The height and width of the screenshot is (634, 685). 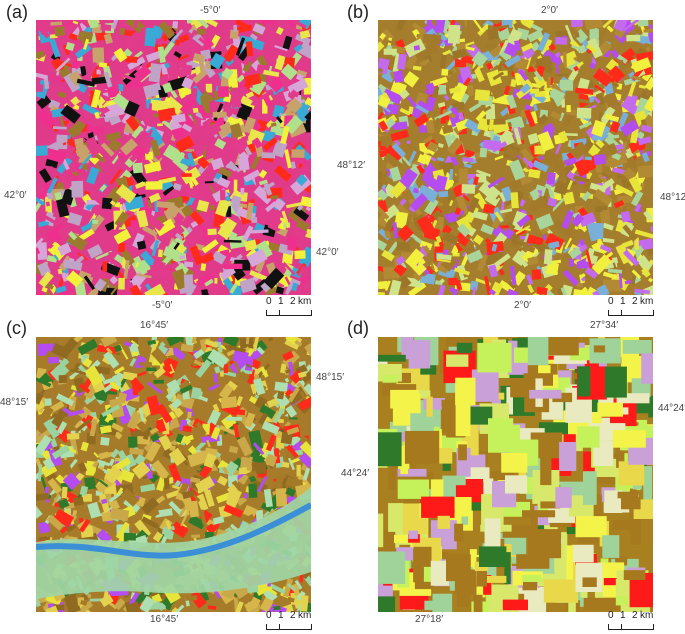 I want to click on latitude-label-right: 42°0′, so click(x=327, y=252).